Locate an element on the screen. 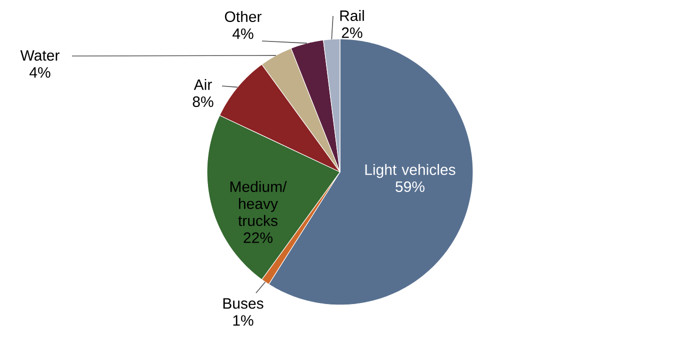  data-label: 1% is located at coordinates (243, 320).